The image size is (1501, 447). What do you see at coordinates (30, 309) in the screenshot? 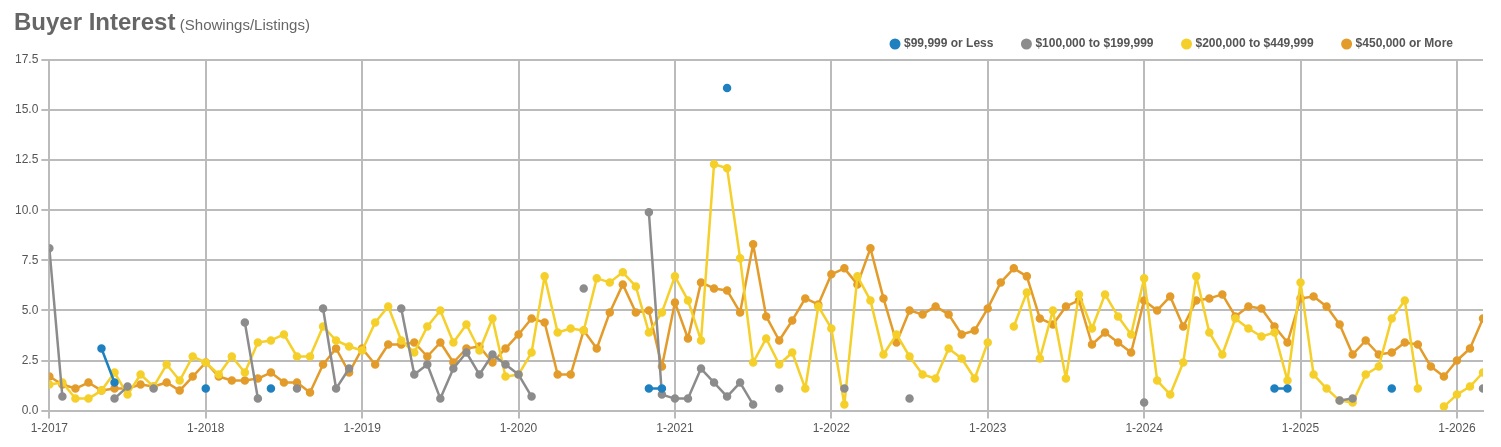
I see `y-tick-label: 5.0` at bounding box center [30, 309].